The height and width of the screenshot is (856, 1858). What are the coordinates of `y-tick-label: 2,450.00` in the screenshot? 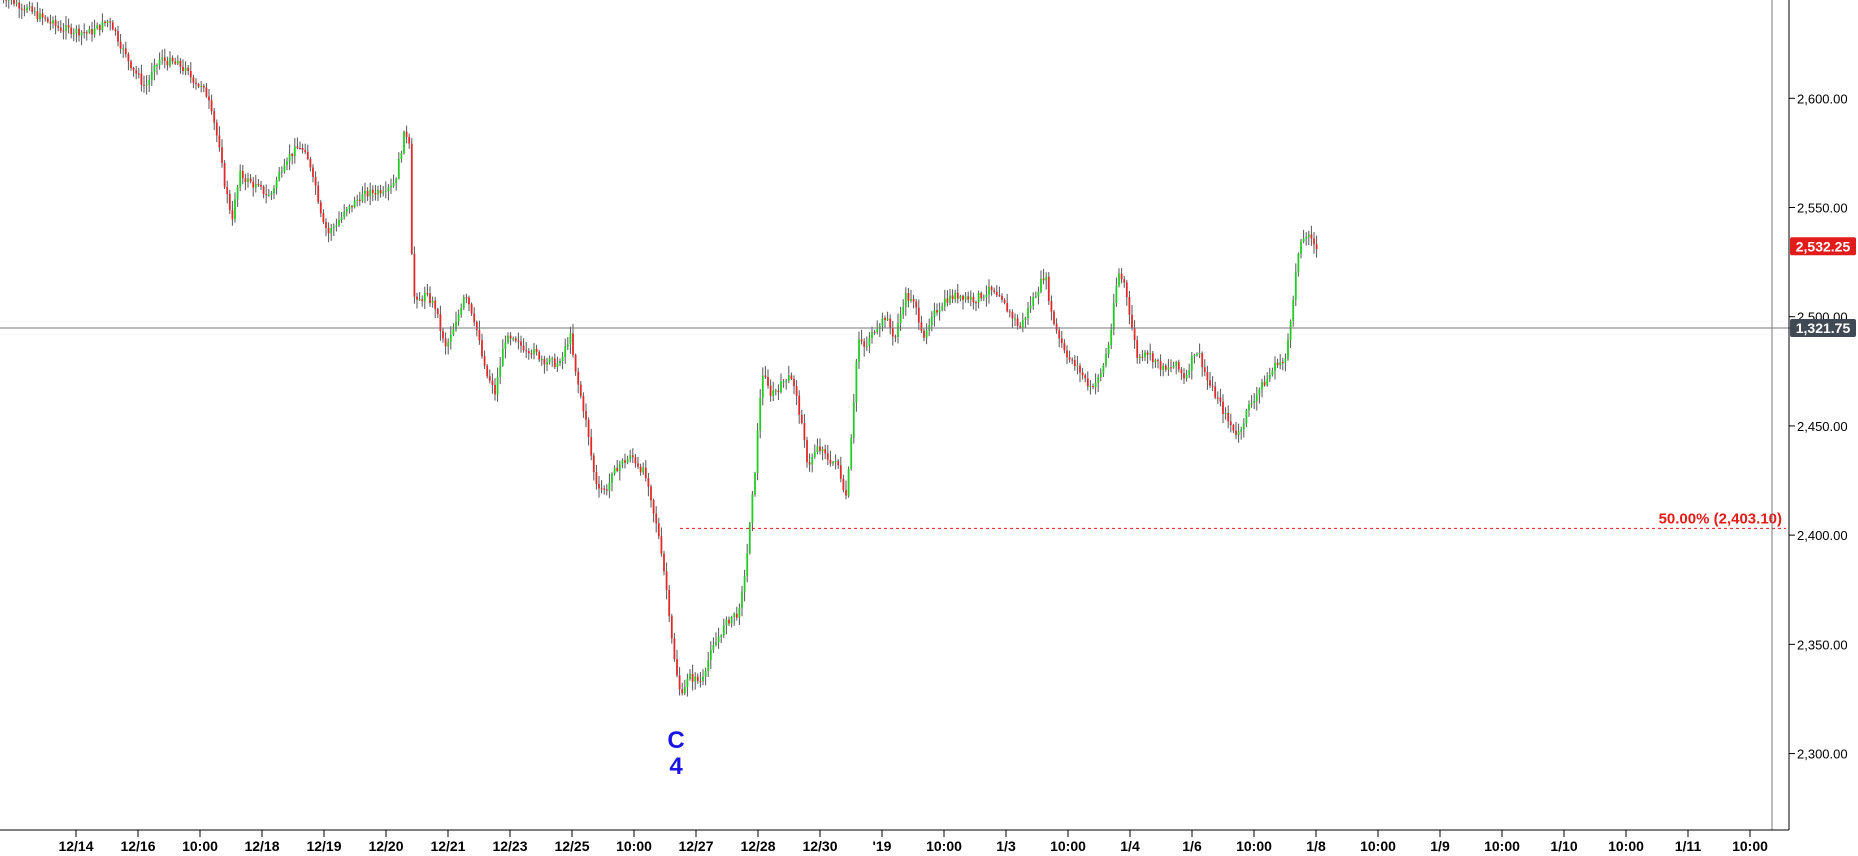 It's located at (1822, 426).